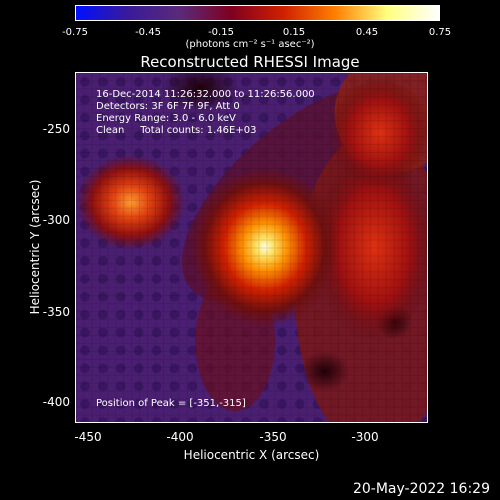  I want to click on y-tick: -400, so click(56, 402).